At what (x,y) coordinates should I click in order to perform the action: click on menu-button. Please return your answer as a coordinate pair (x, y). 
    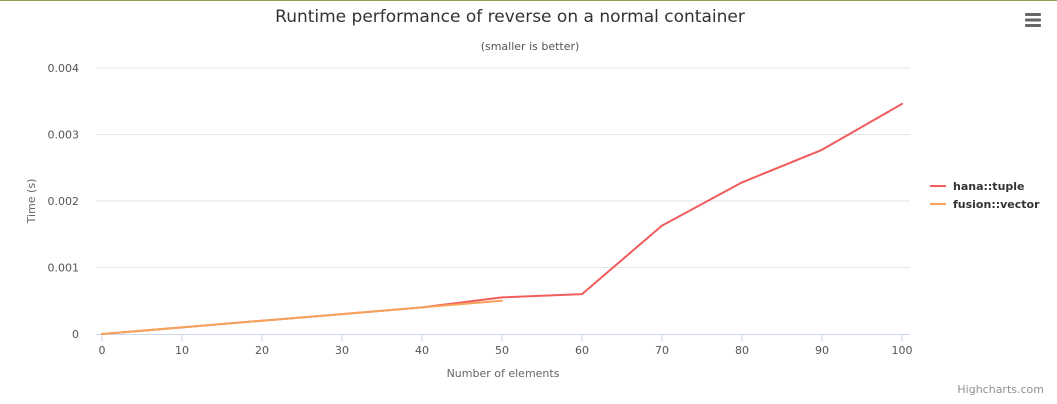
    Looking at the image, I should click on (1033, 20).